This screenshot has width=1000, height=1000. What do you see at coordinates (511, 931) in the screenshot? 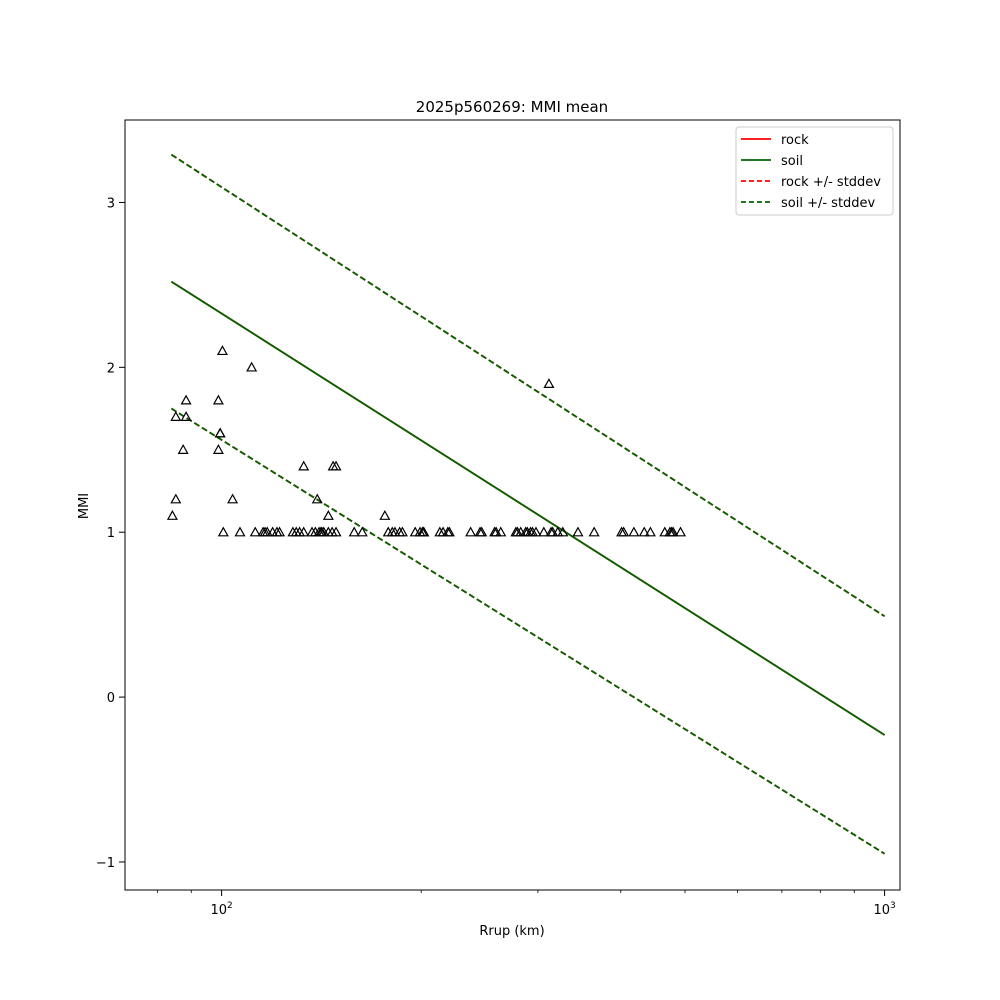
I see `x-axis-label: Rrup (km)` at bounding box center [511, 931].